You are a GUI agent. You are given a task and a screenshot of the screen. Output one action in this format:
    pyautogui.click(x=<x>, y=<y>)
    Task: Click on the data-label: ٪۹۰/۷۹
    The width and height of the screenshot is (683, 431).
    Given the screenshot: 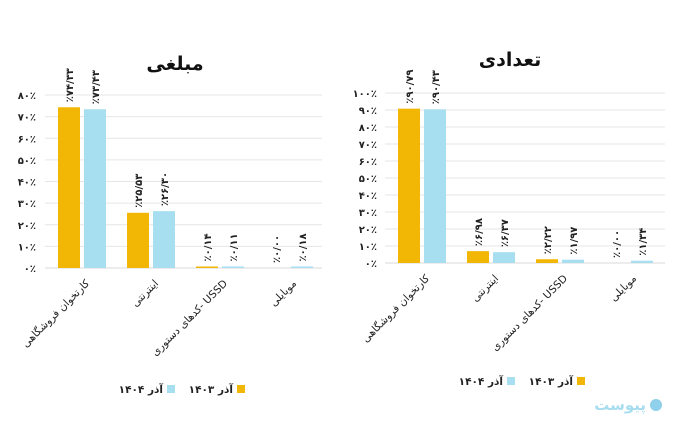 What is the action you would take?
    pyautogui.click(x=410, y=86)
    